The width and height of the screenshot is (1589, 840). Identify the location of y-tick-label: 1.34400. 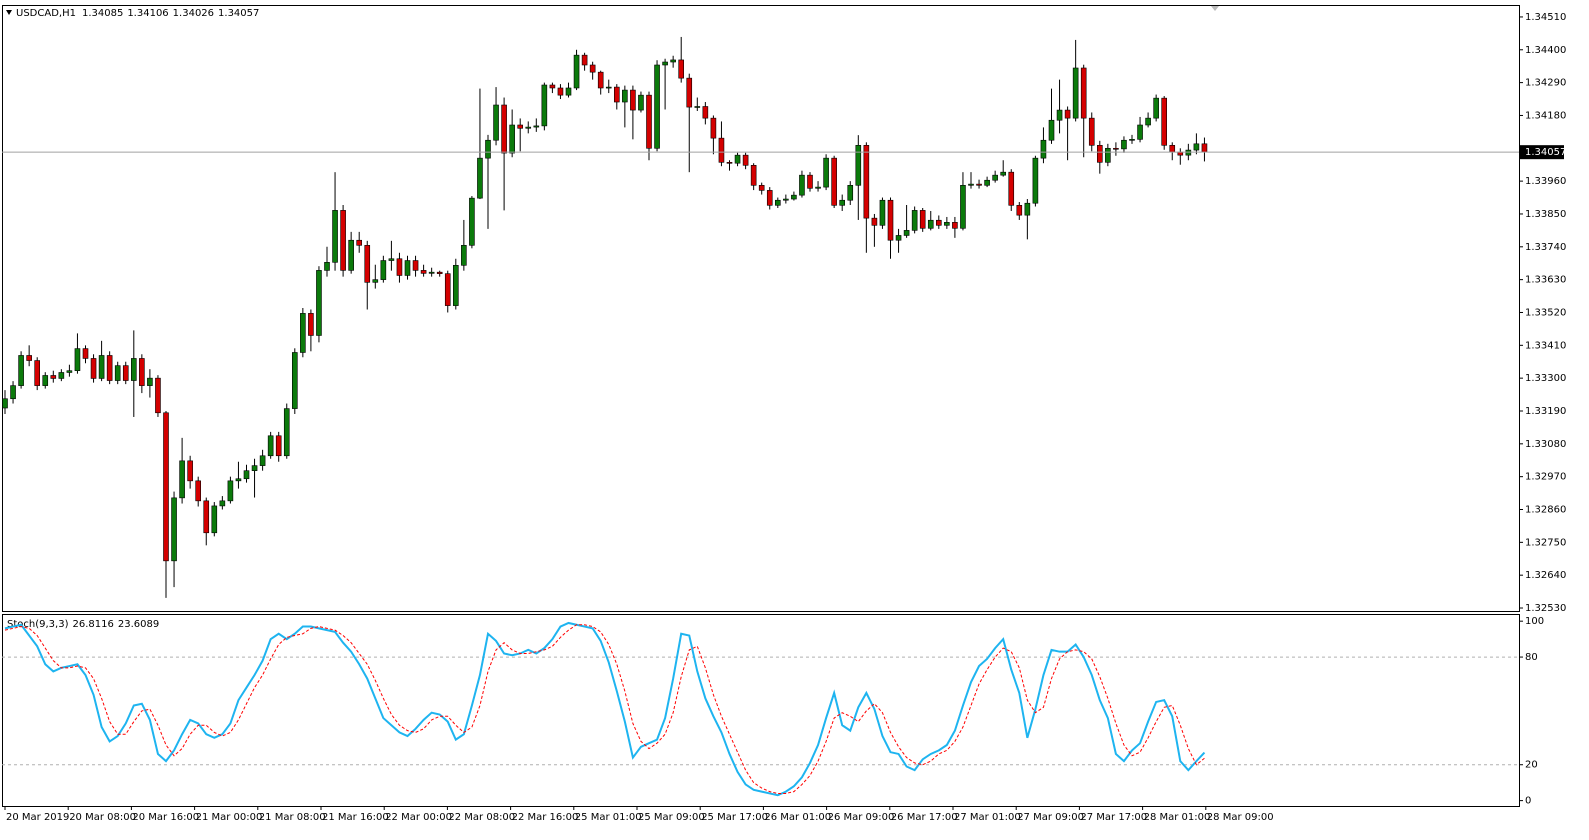
(1545, 50).